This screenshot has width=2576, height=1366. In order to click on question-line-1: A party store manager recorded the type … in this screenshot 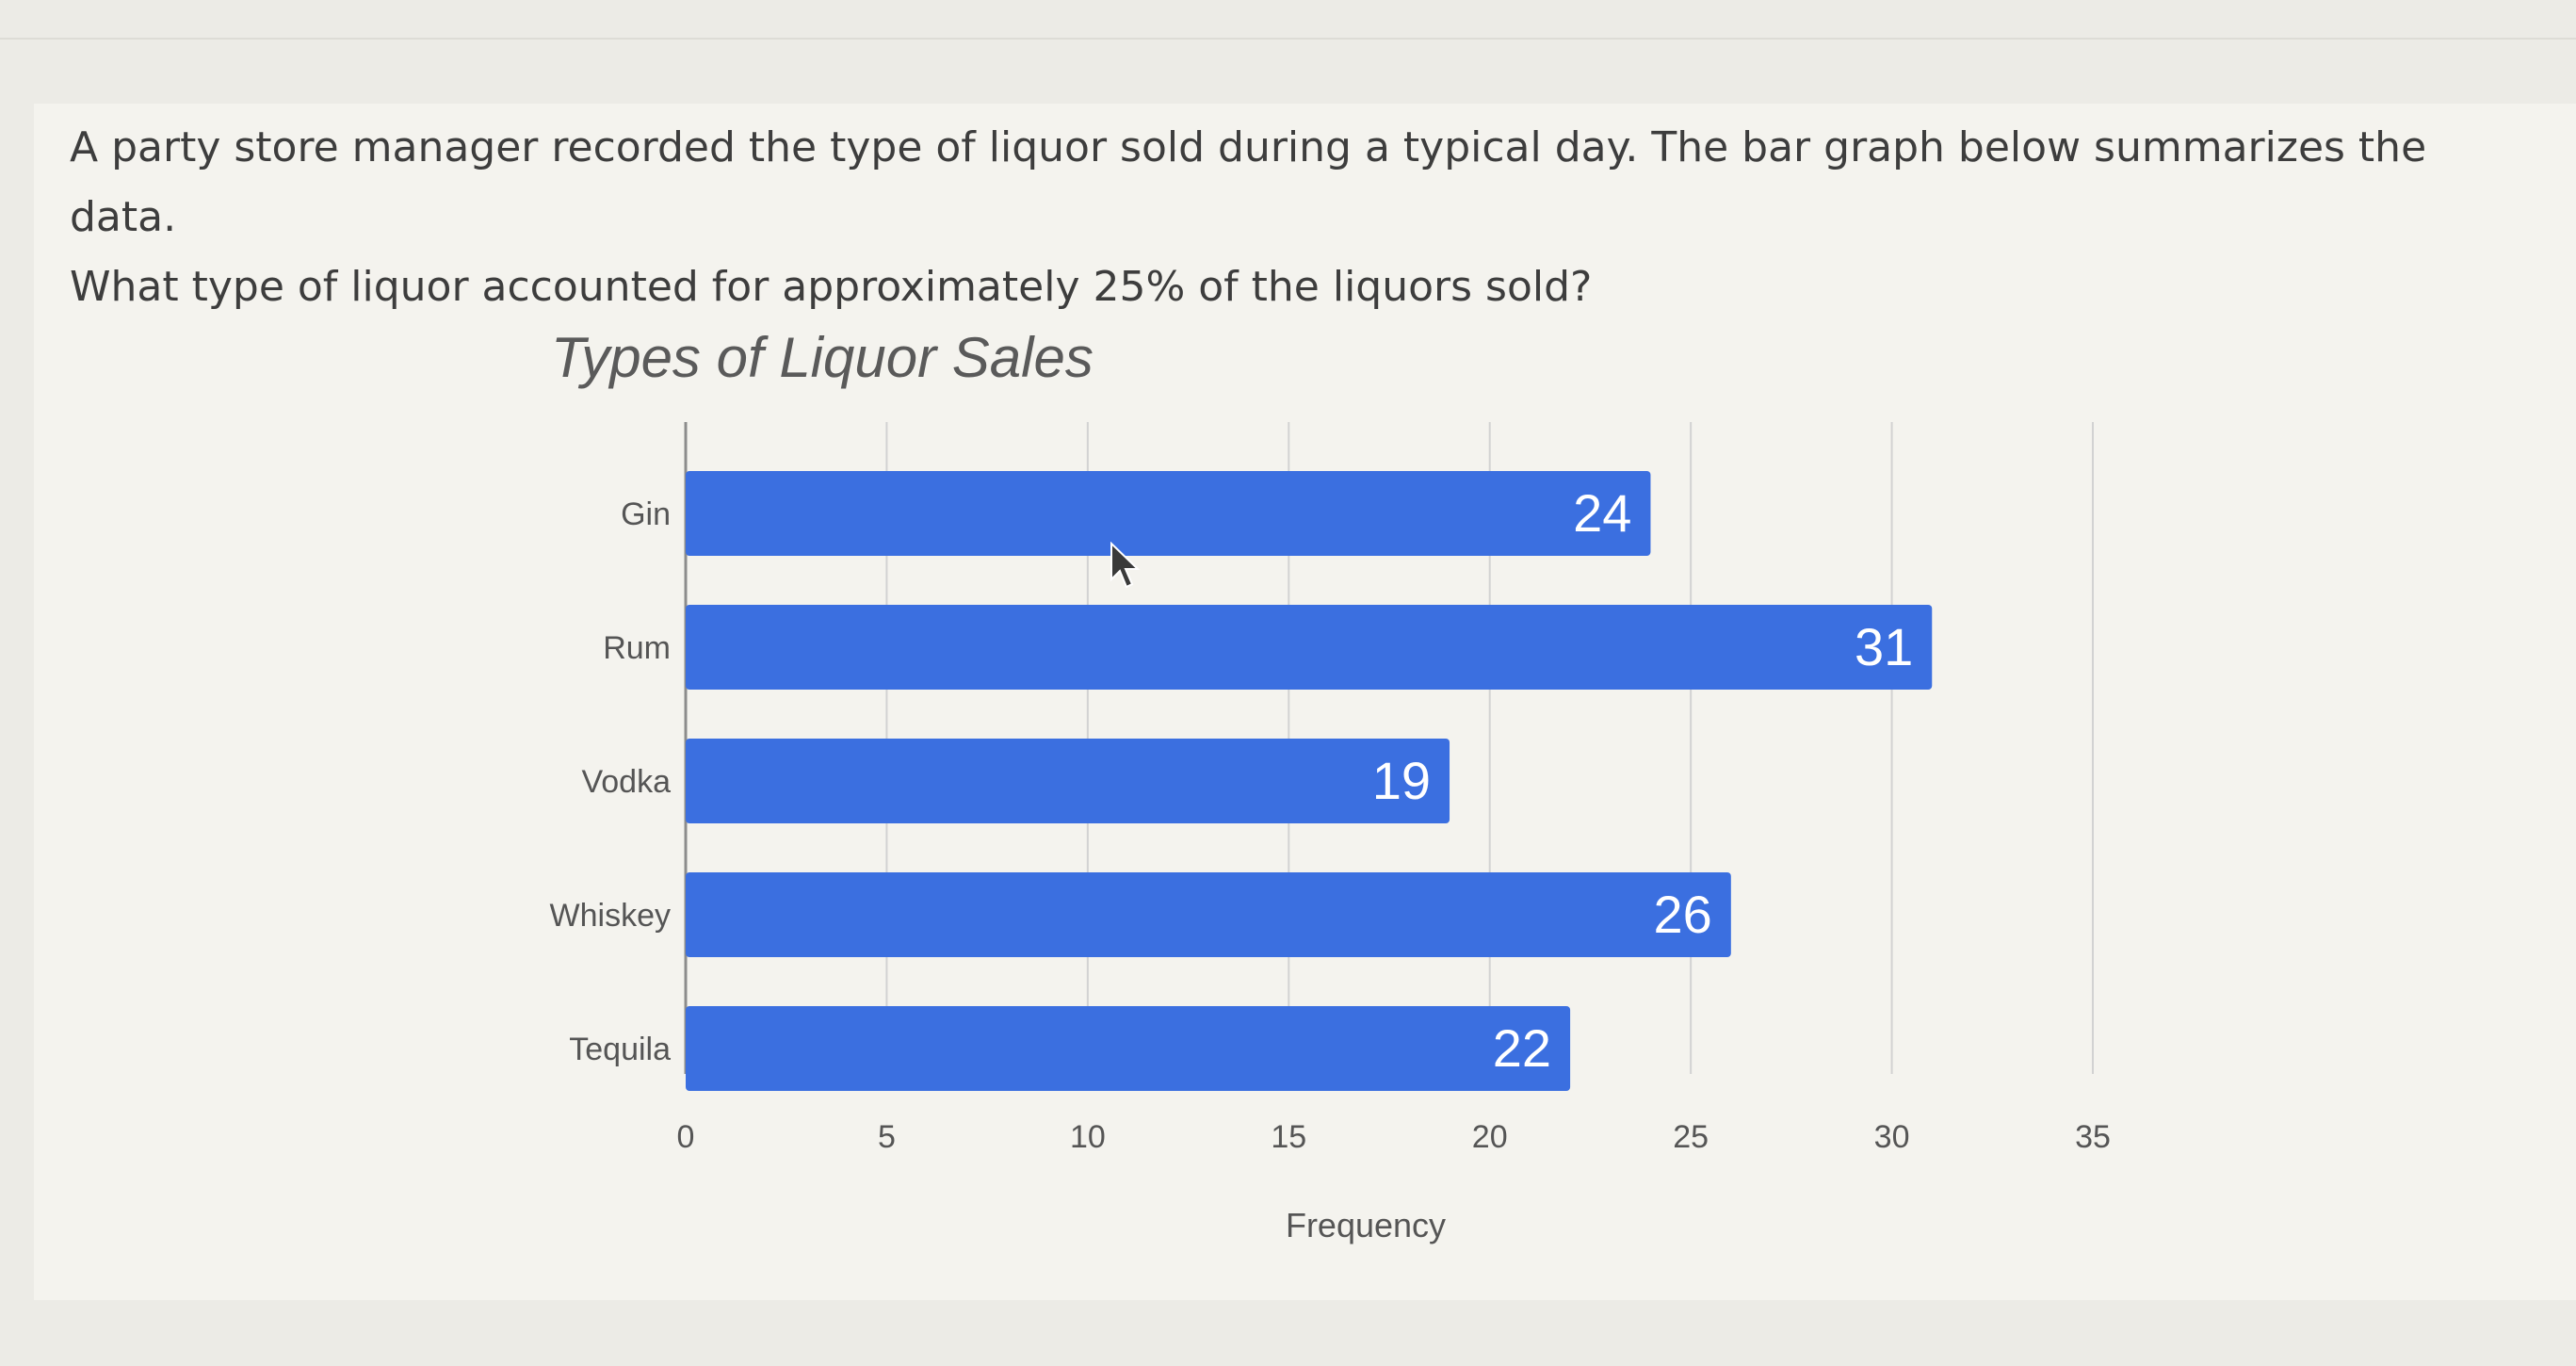, I will do `click(1248, 182)`.